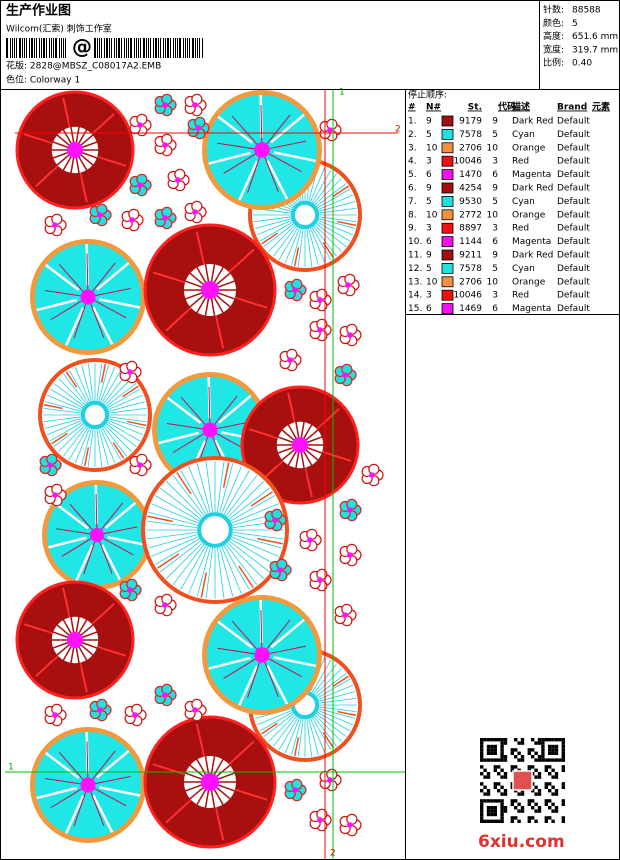  I want to click on color-swatch, so click(447, 175).